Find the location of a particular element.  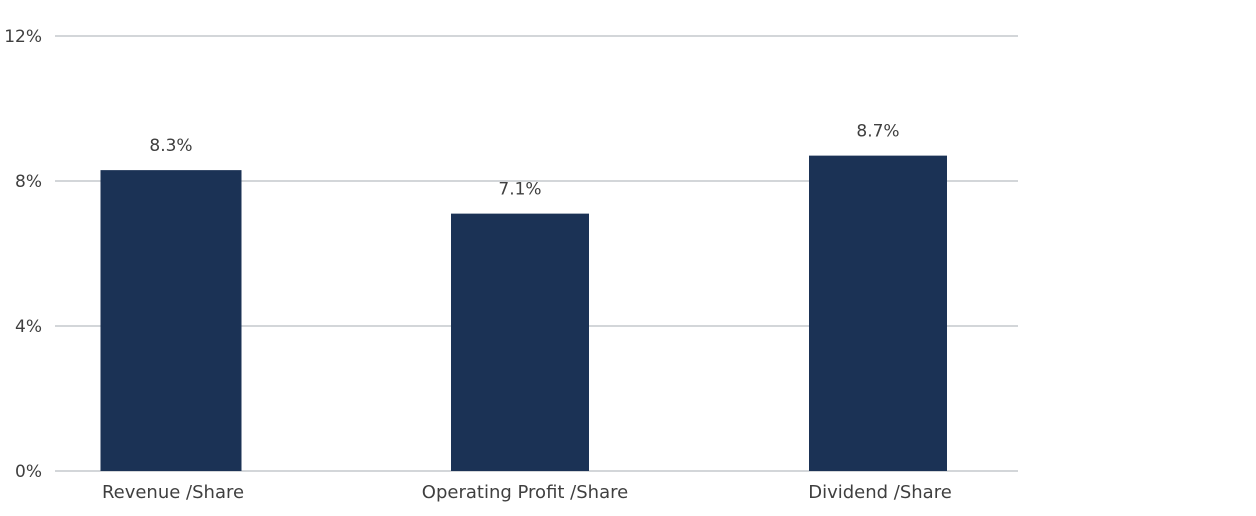

y-tick-label: 0% is located at coordinates (28, 472).